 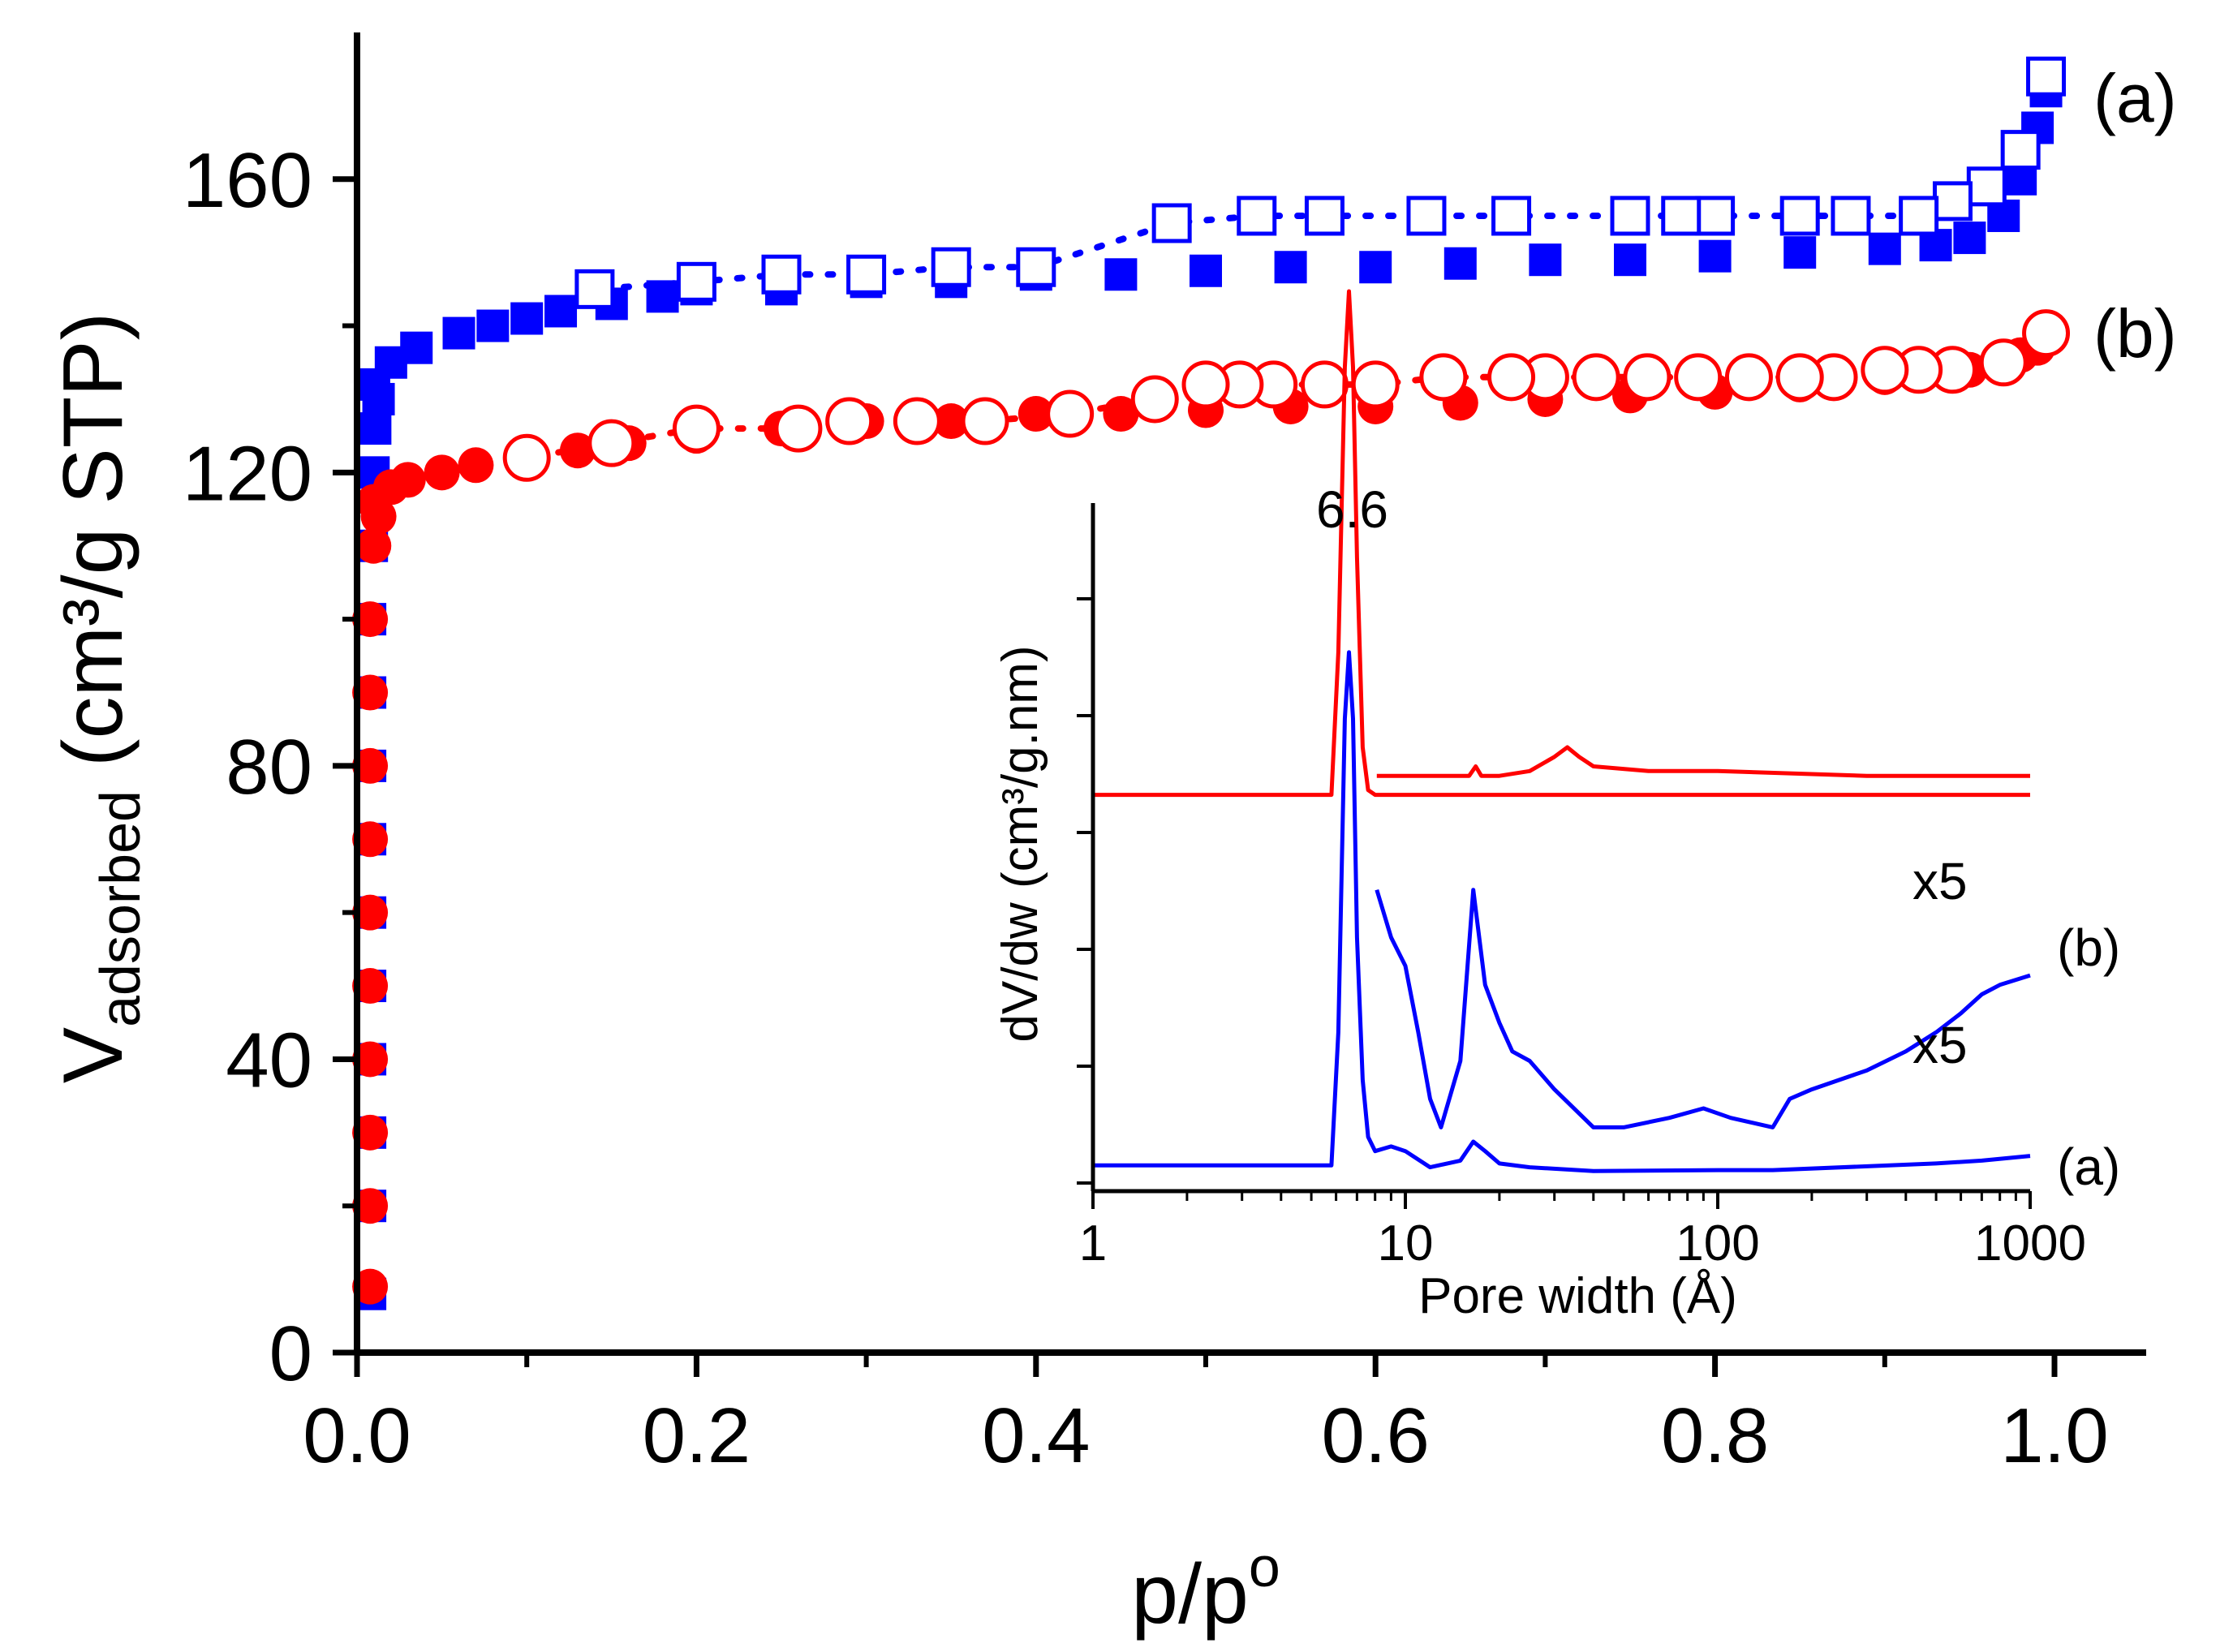 I want to click on series-tag-b: (b), so click(x=2135, y=333).